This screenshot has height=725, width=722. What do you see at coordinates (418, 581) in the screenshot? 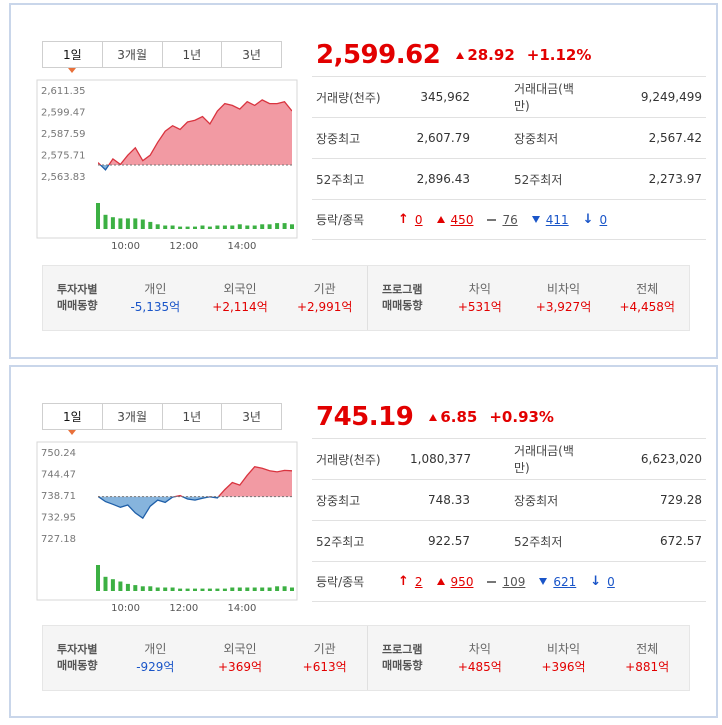
I see `upper-limit-count: 2` at bounding box center [418, 581].